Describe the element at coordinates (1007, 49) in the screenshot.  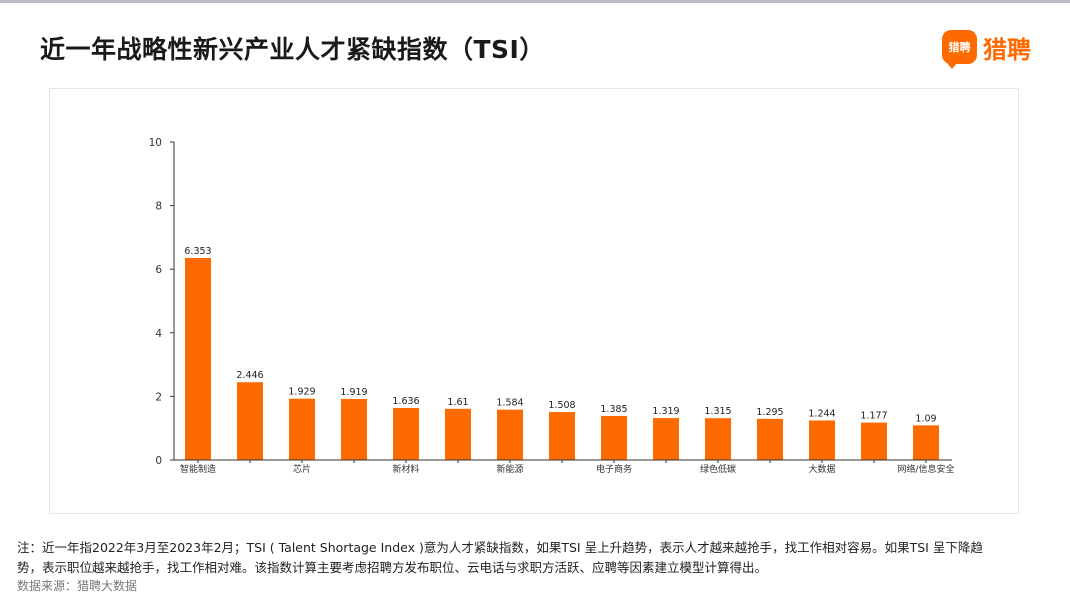
I see `logo-text: 猎聘` at that location.